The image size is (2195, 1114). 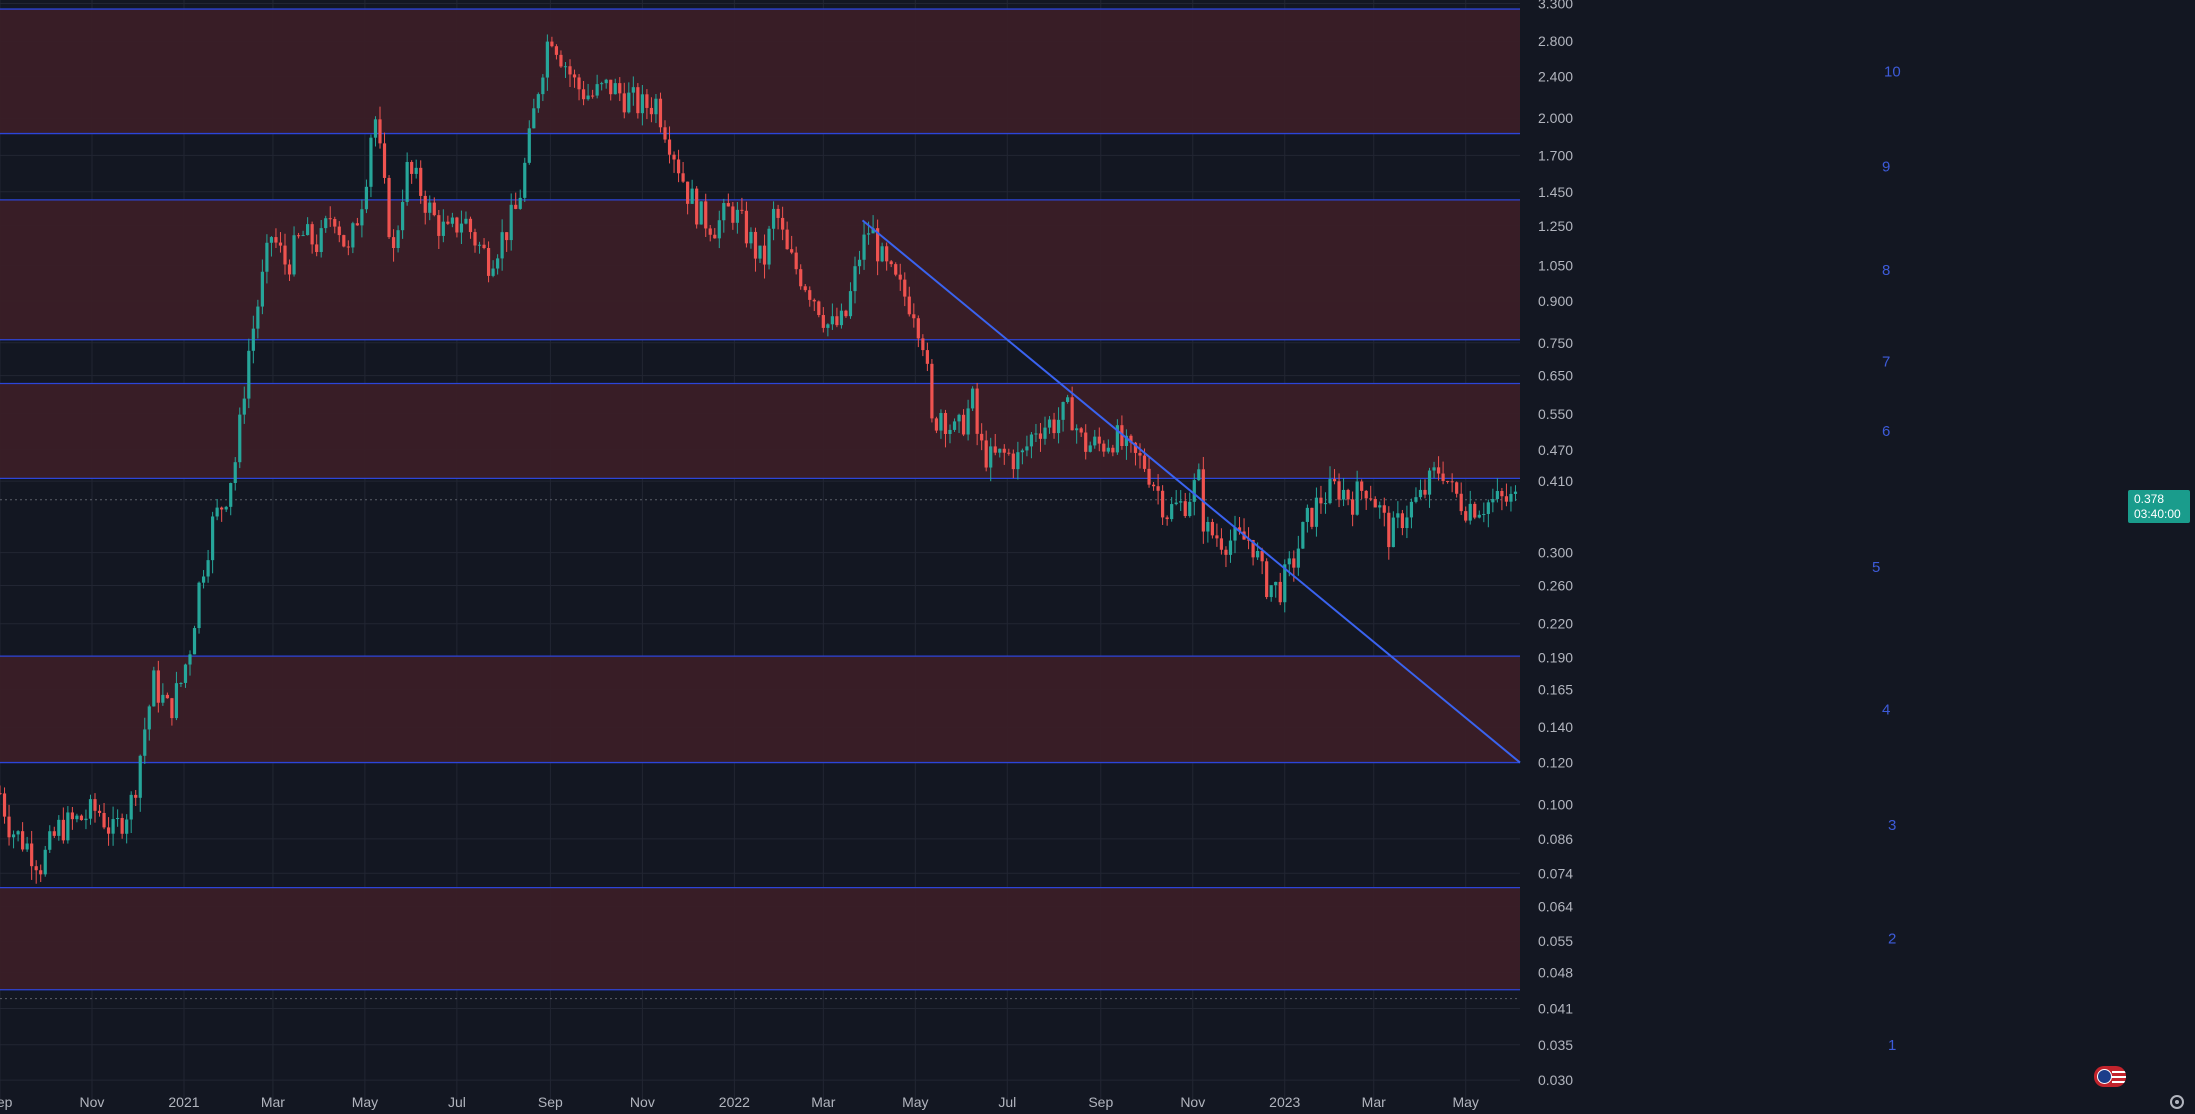 I want to click on zone-labels: 1 2 3 4 5 6 7 8 9 10, so click(x=1886, y=558).